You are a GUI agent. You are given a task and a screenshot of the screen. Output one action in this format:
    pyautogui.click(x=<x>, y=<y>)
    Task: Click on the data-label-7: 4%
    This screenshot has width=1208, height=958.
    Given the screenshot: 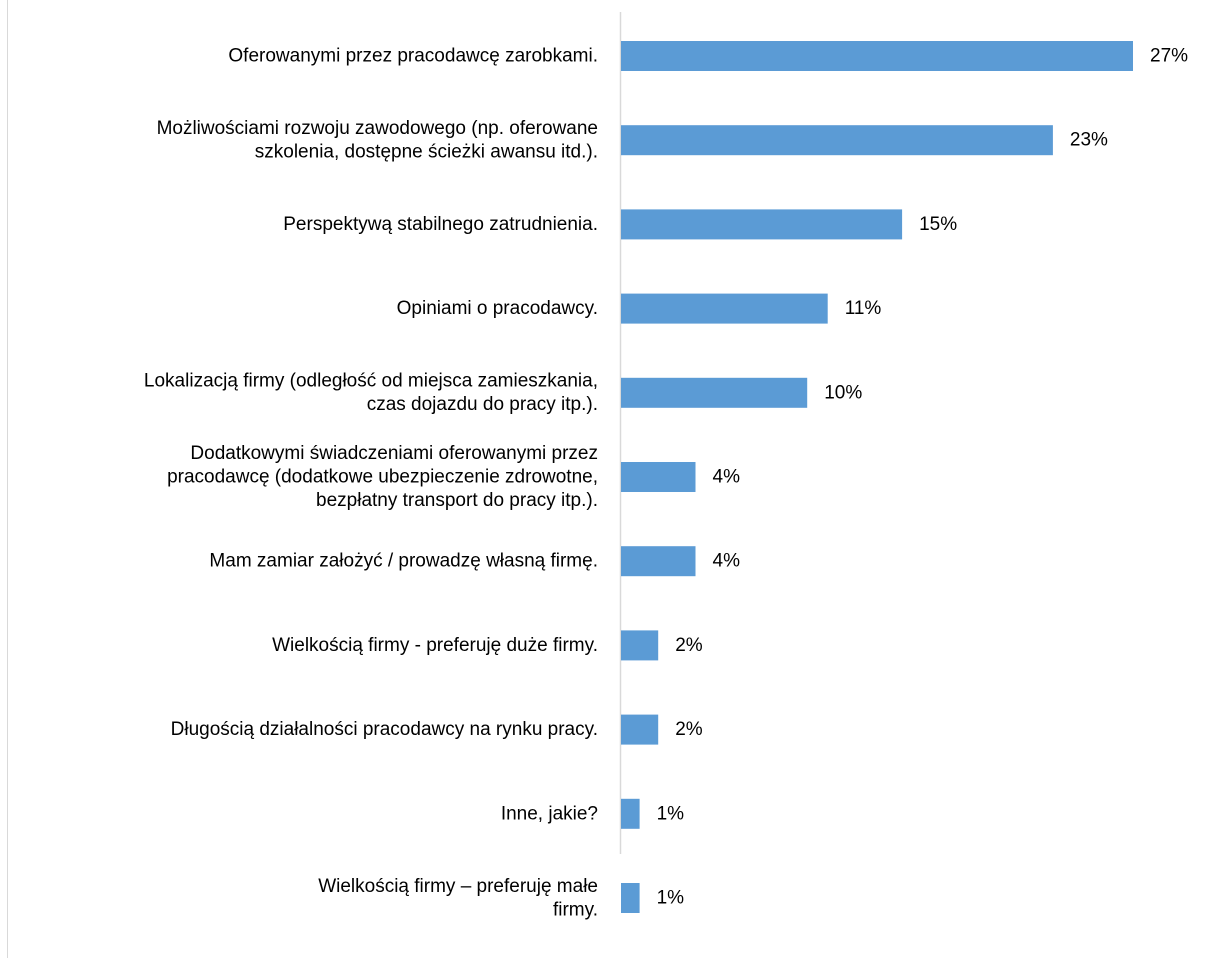 What is the action you would take?
    pyautogui.click(x=727, y=561)
    